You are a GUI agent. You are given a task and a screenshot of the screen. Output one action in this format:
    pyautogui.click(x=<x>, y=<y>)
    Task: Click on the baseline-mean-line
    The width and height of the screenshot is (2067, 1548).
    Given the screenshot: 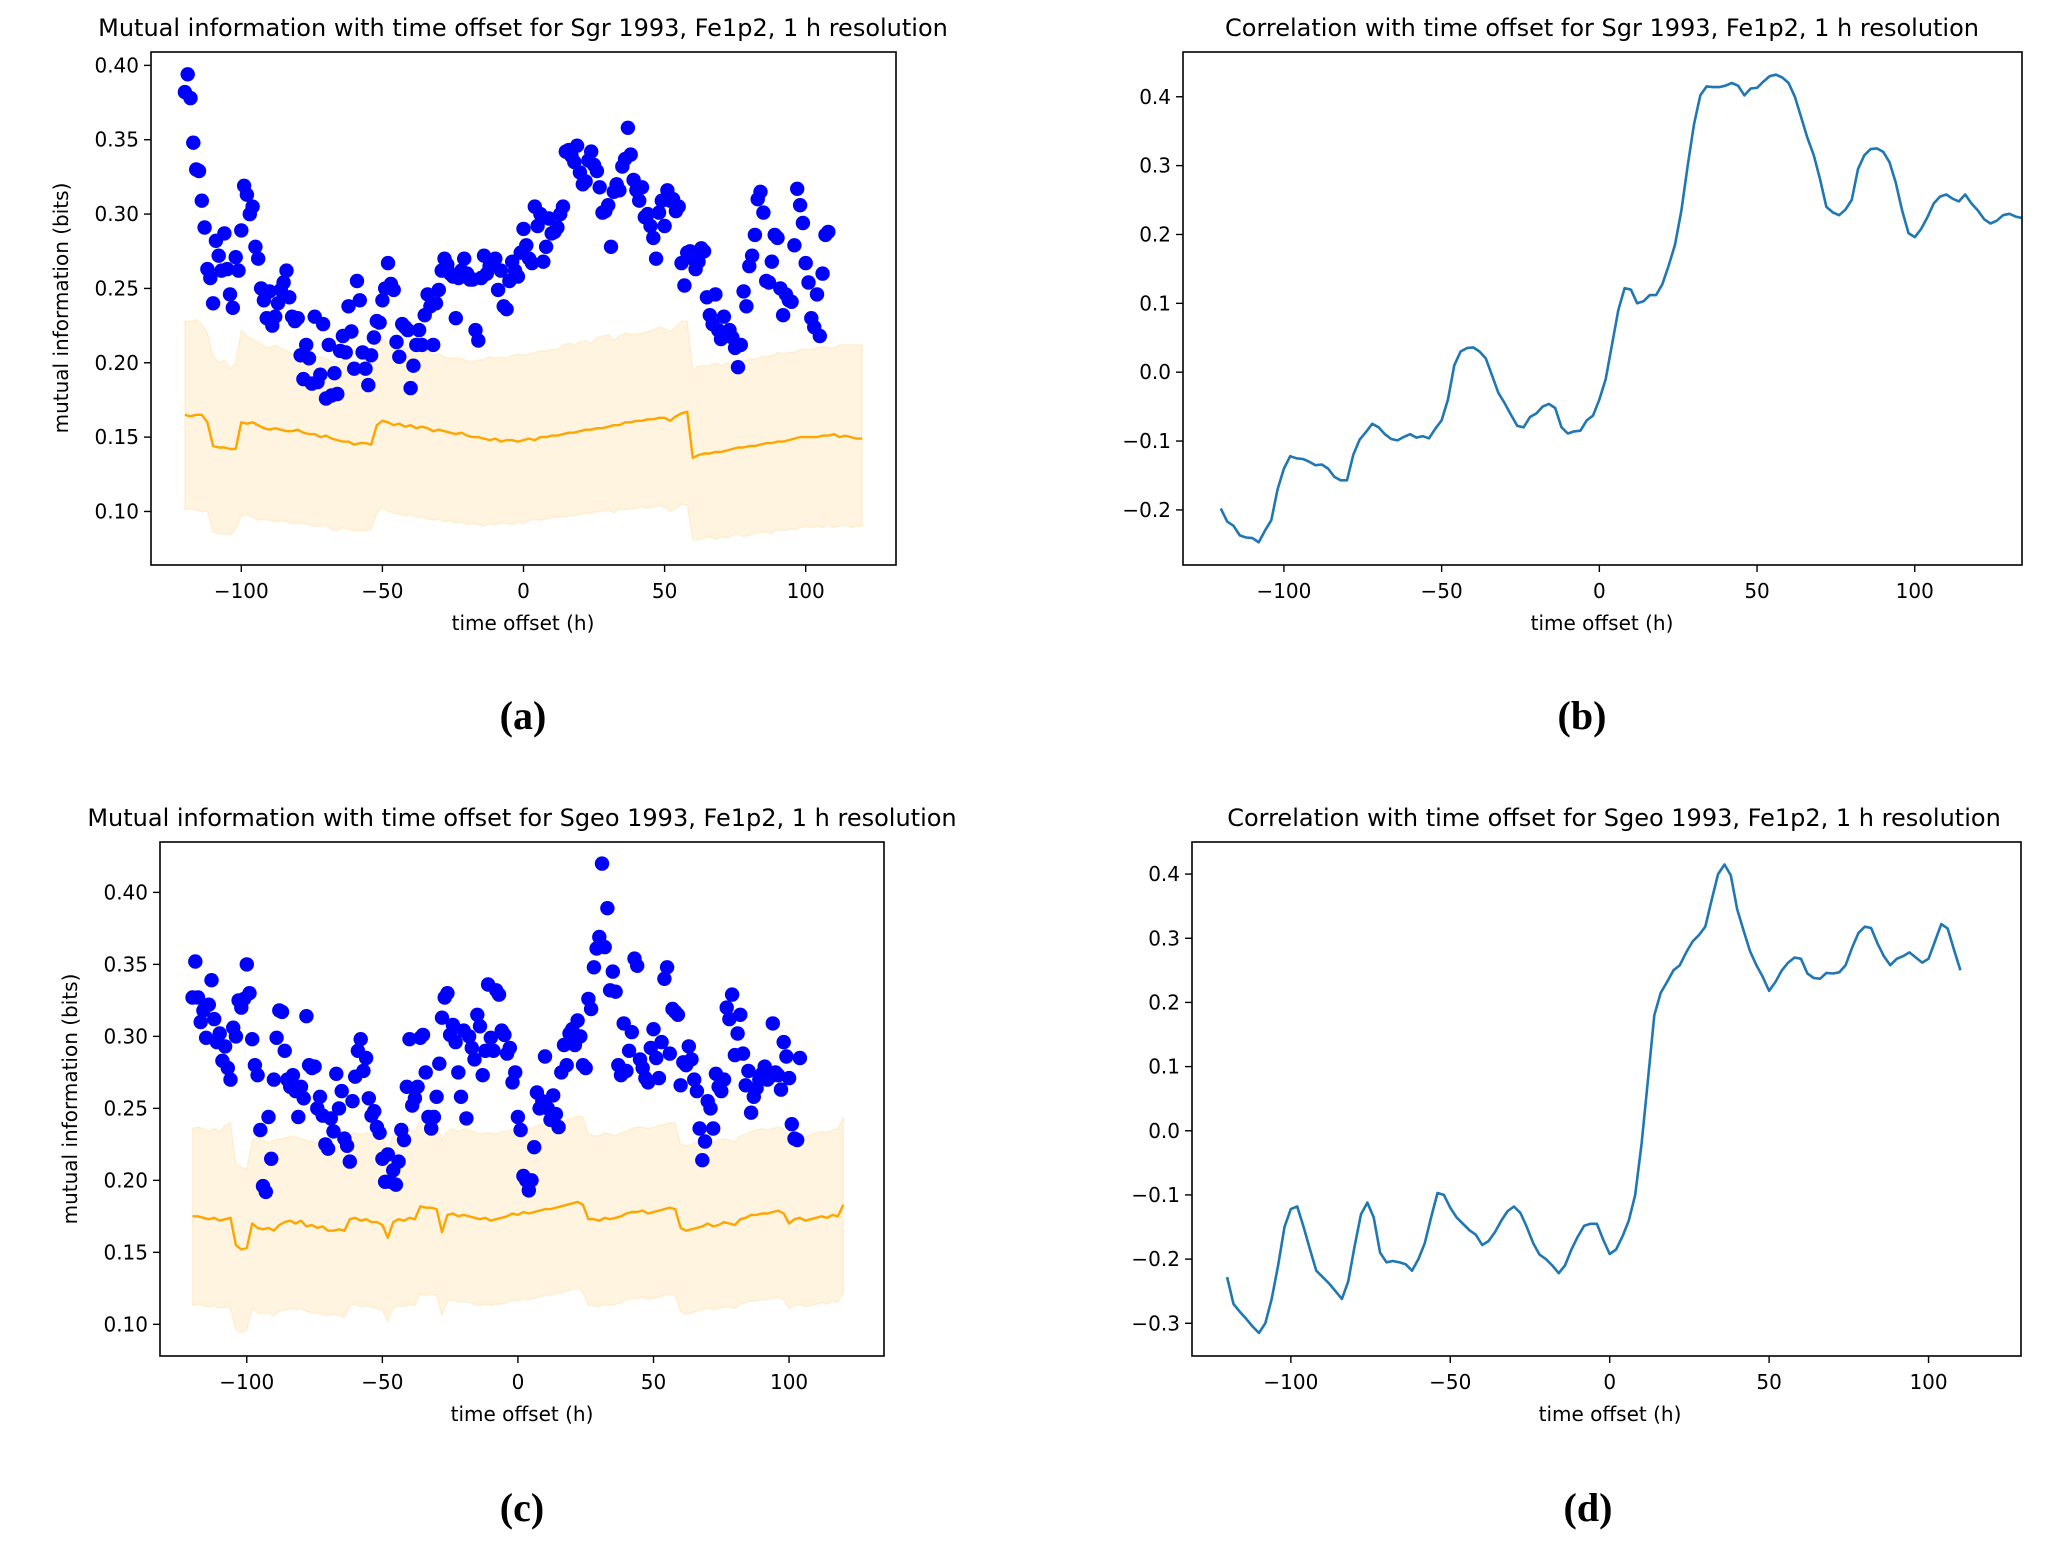 What is the action you would take?
    pyautogui.click(x=523, y=435)
    